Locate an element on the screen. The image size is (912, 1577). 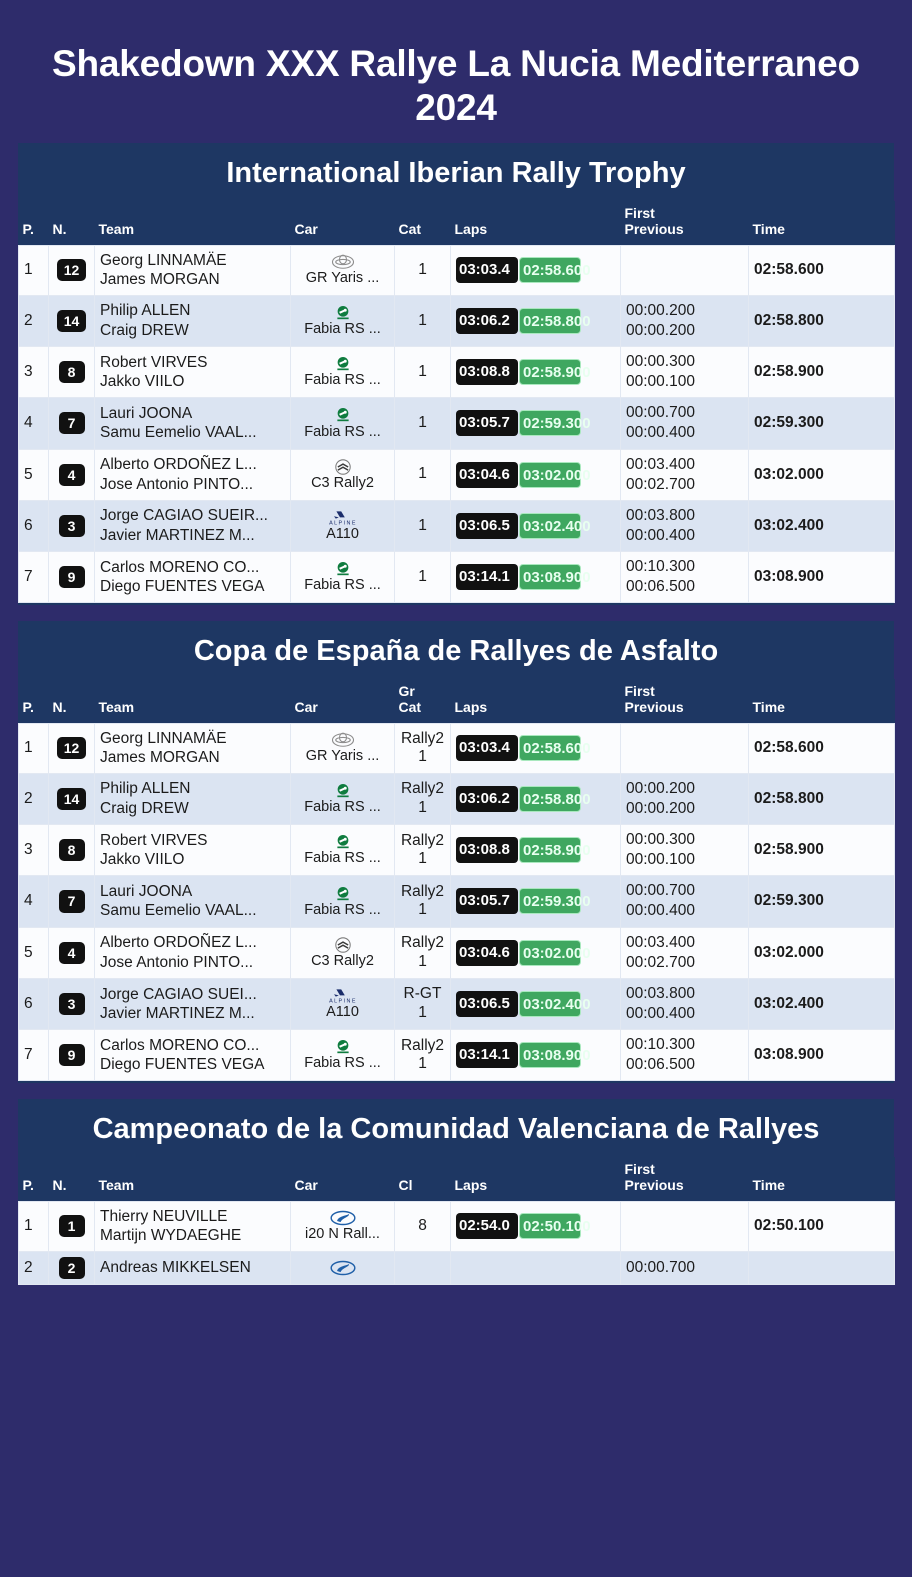
cell-total-time: 02:59.300 is located at coordinates (821, 423).